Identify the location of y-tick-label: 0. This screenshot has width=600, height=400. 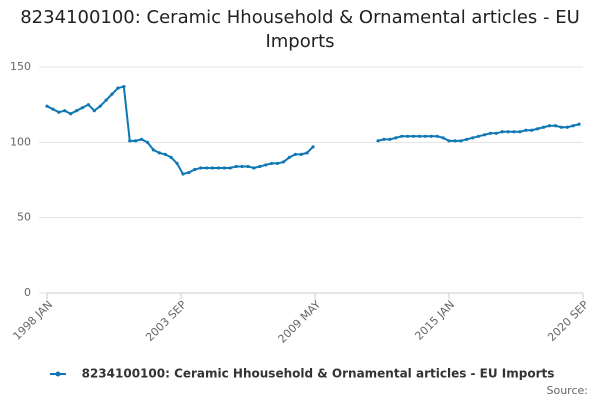
(27, 292).